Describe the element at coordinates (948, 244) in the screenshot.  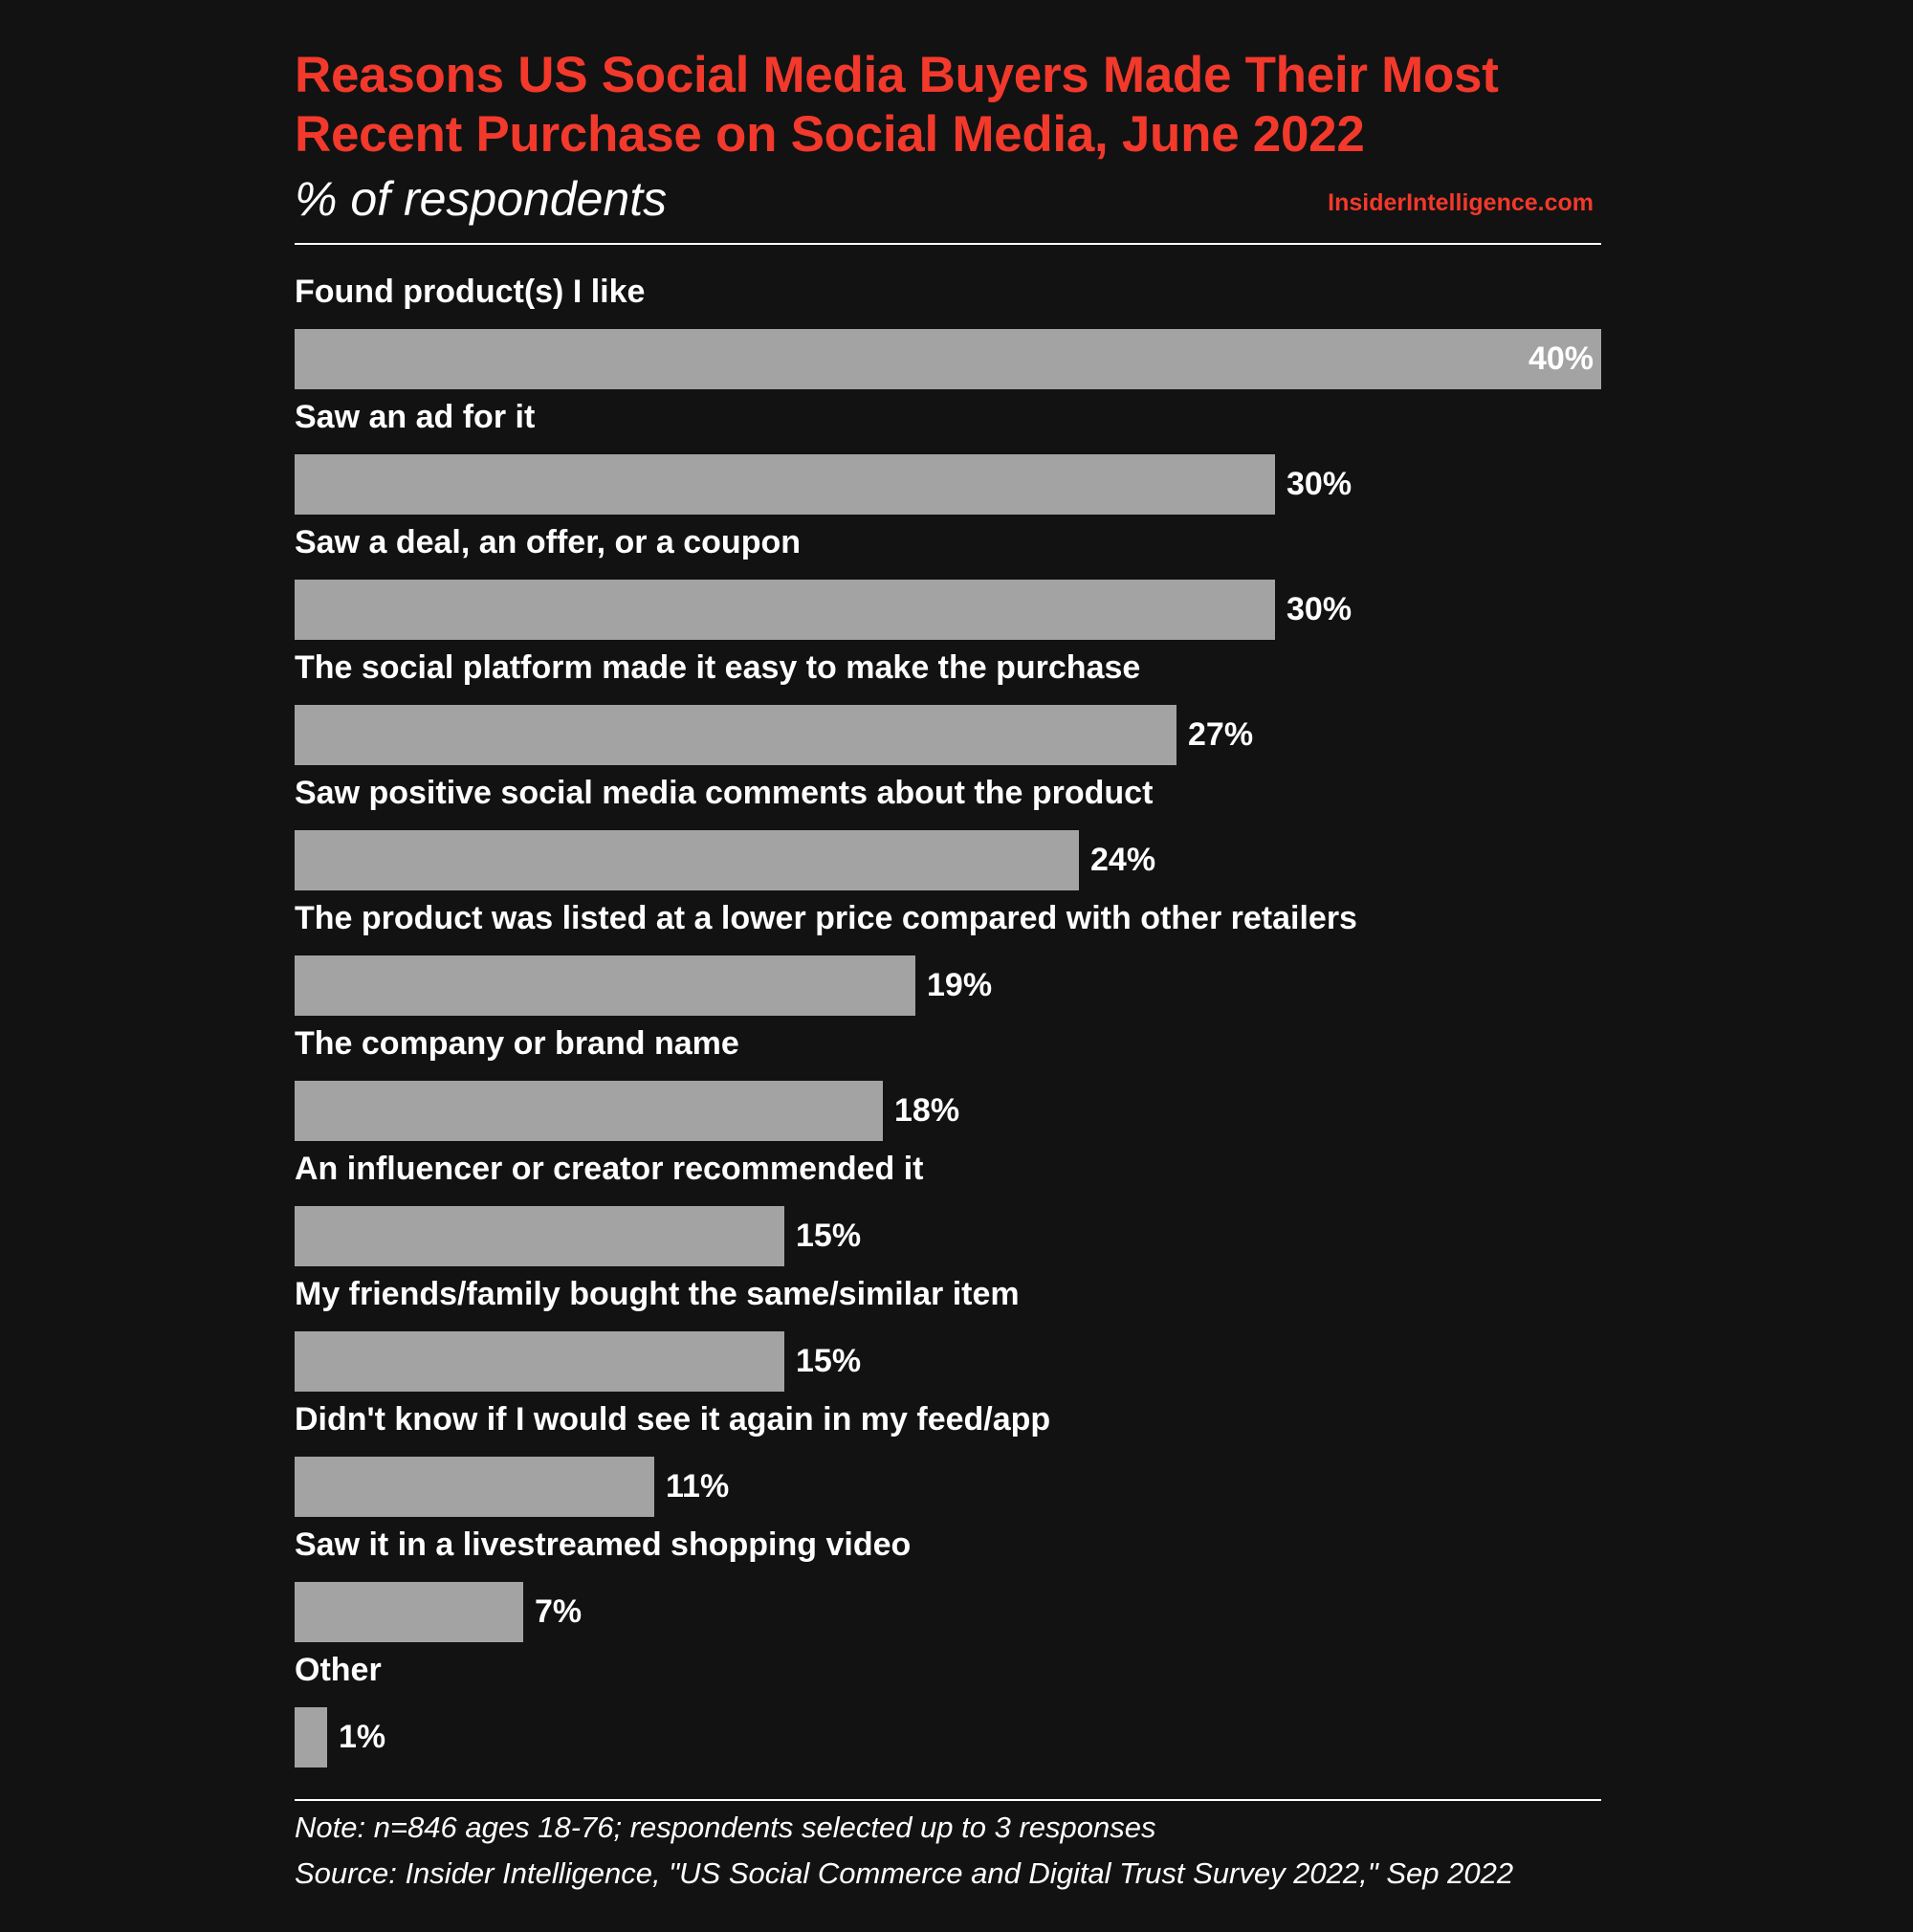
I see `top-divider` at that location.